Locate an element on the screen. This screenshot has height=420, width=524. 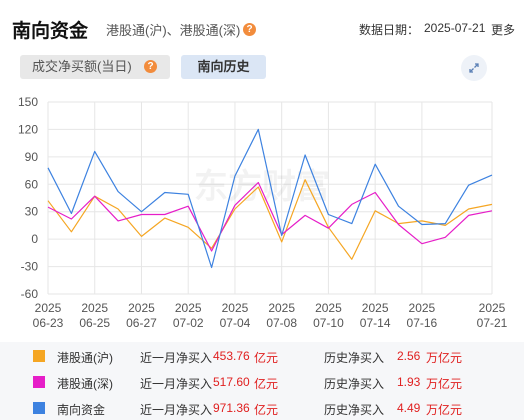
tab-net-buy-today: 成交净买额(当日) ? is located at coordinates (95, 67).